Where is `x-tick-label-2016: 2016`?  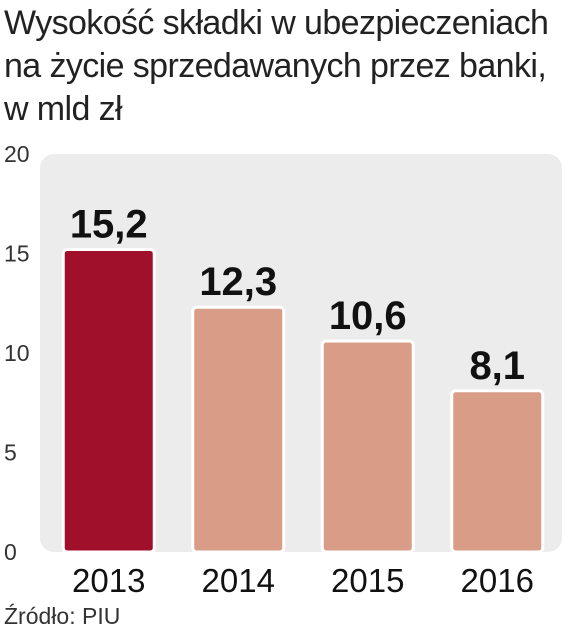 x-tick-label-2016: 2016 is located at coordinates (497, 580).